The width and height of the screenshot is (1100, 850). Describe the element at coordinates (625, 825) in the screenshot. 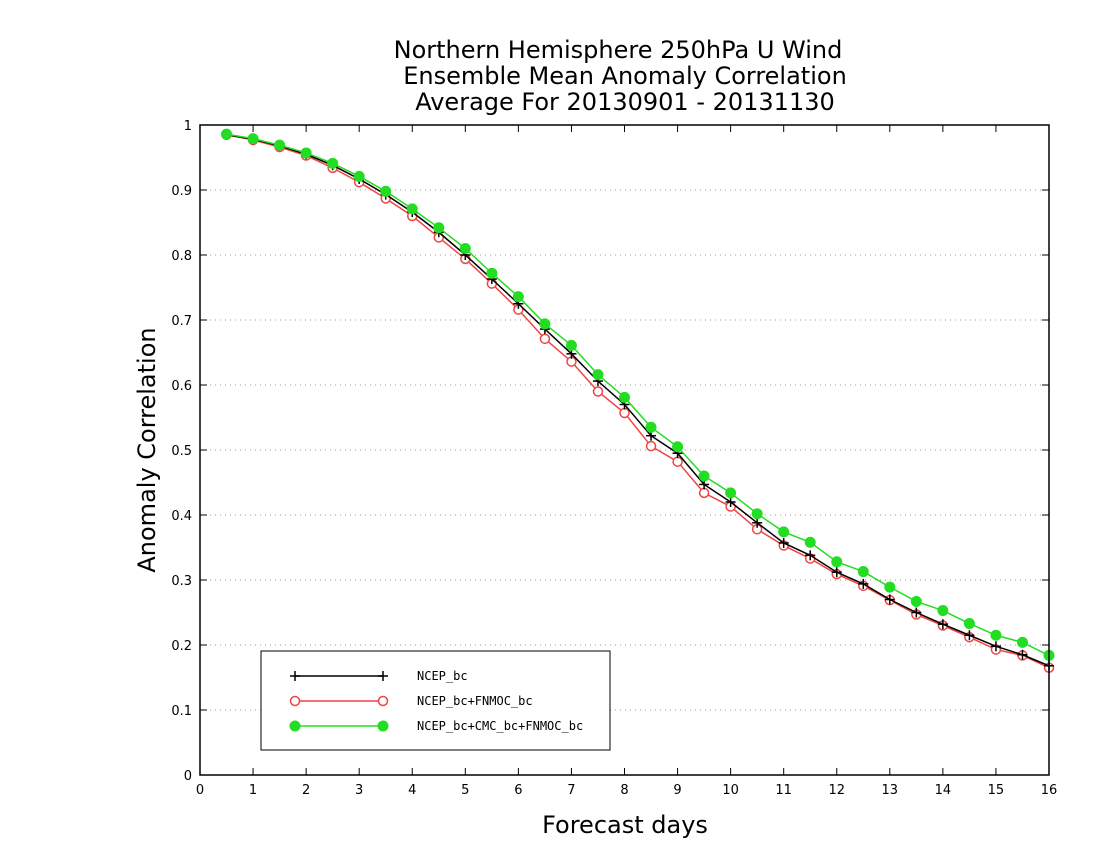

I see `x-axis-label: Forecast days` at that location.